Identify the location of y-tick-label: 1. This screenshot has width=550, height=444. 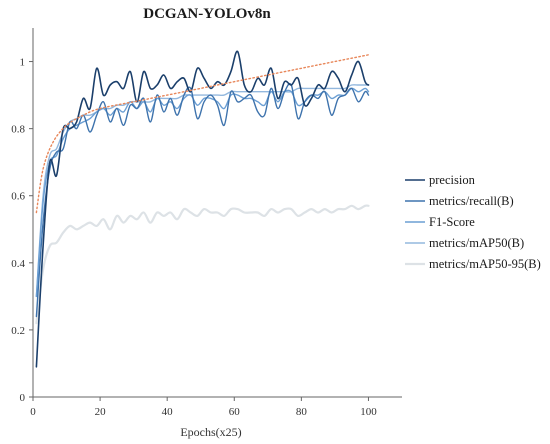
(23, 63).